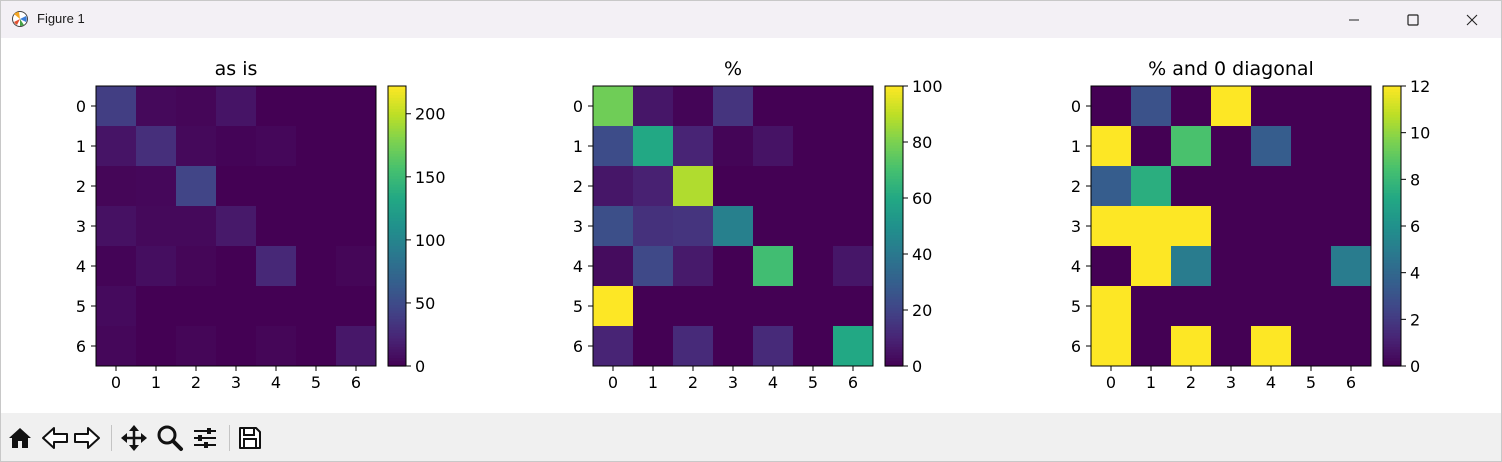  What do you see at coordinates (81, 346) in the screenshot?
I see `y-tick-label: 6` at bounding box center [81, 346].